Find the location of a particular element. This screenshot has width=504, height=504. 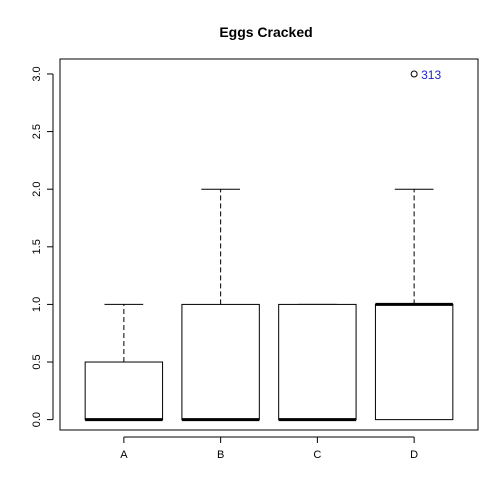

y-tick-label: 1.0 is located at coordinates (37, 304).